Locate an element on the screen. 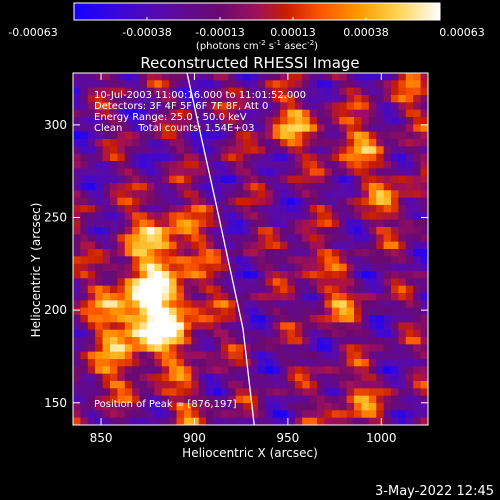 The image size is (500, 500). footer-date: 3-May-2022 12:45 is located at coordinates (434, 491).